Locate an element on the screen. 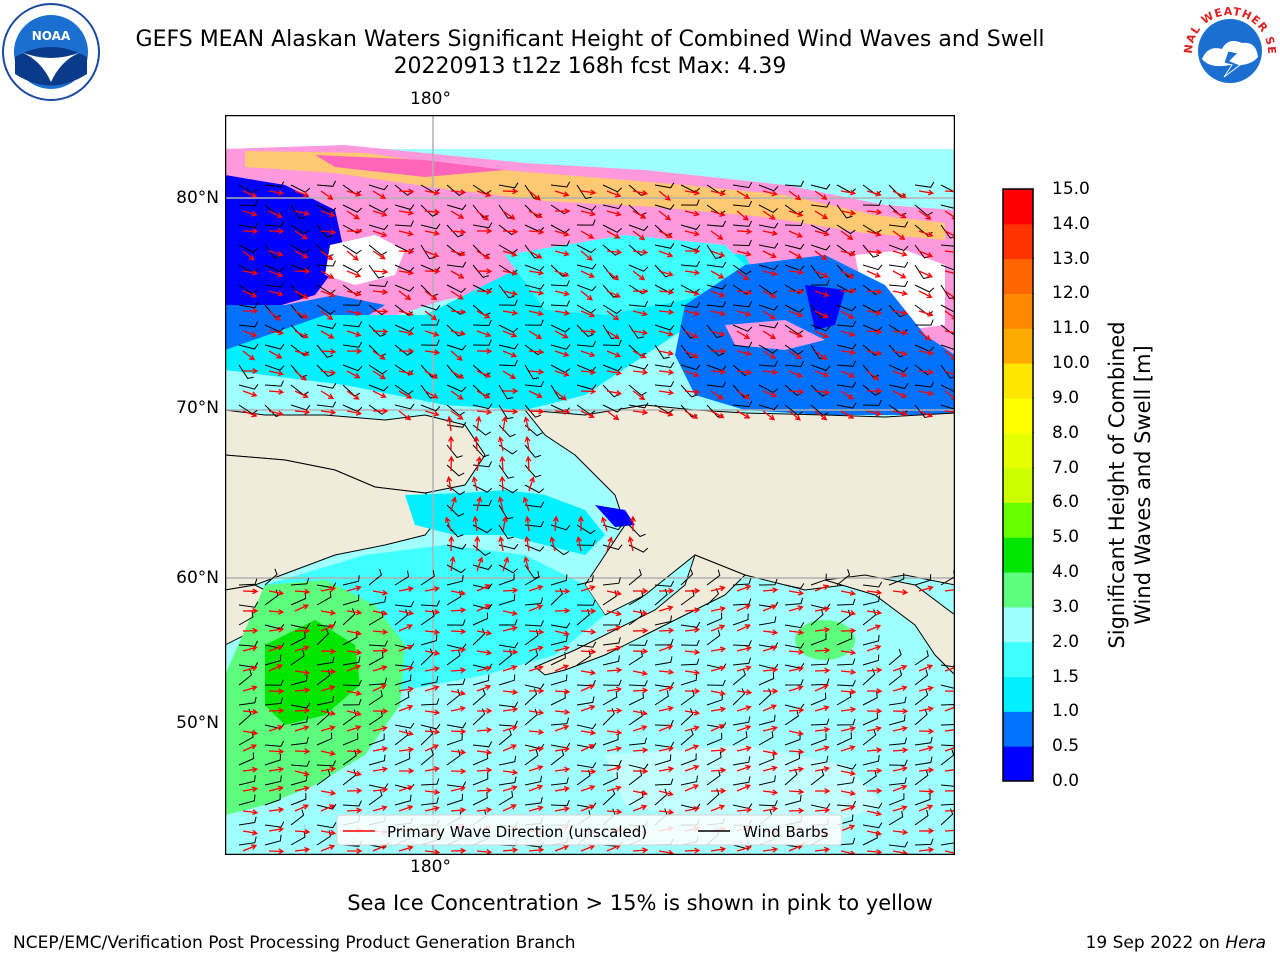  national-weather-service-logo: NATIONAL WEATHER SERVICE is located at coordinates (1229, 50).